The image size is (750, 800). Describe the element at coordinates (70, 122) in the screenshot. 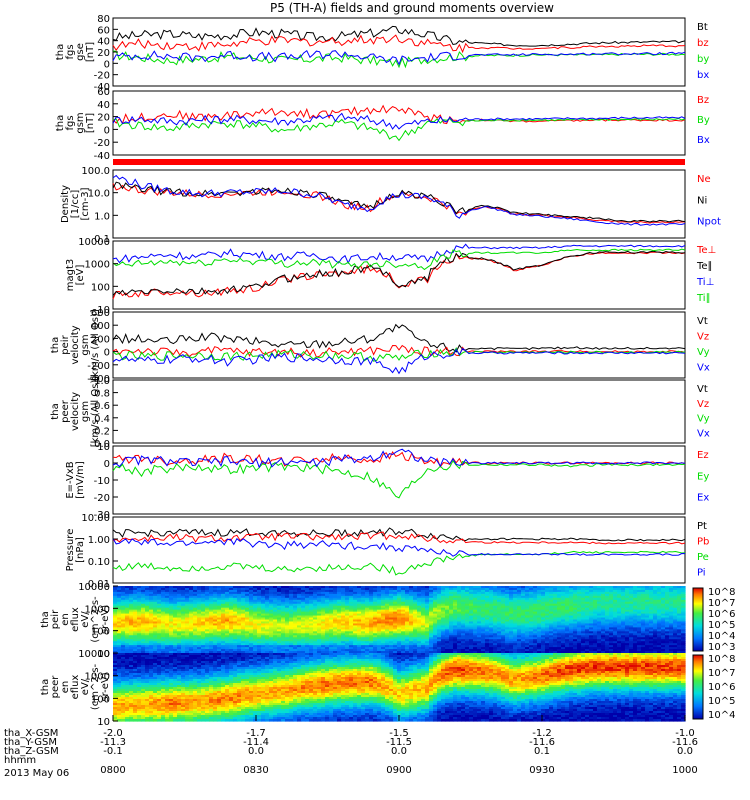

I see `y-axis-label-line: fgs` at that location.